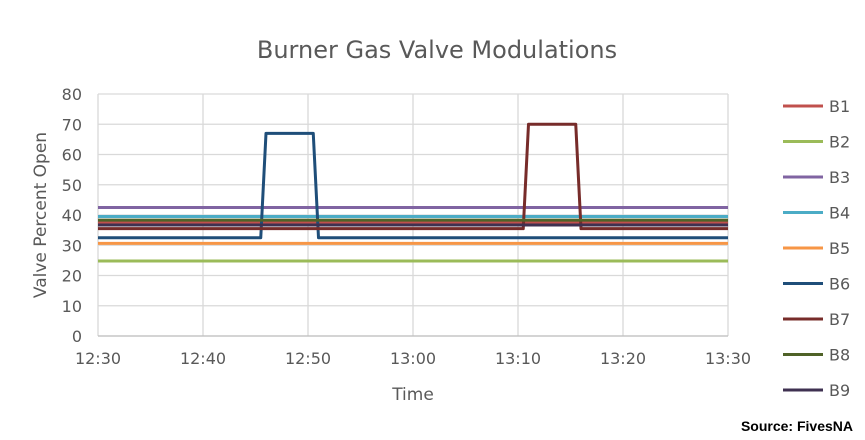 This screenshot has width=865, height=440. I want to click on legend-label-b8: B8, so click(839, 355).